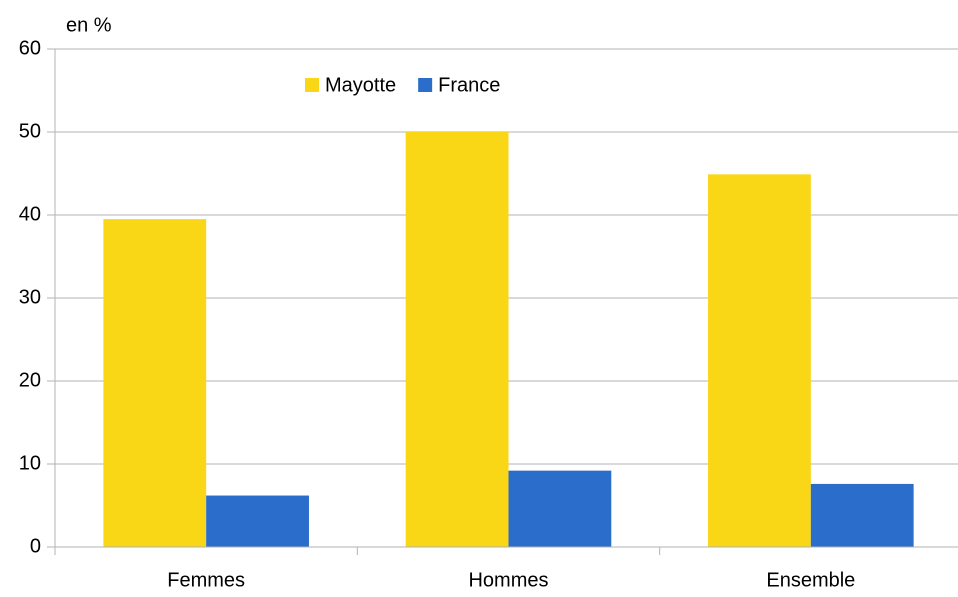 The height and width of the screenshot is (597, 958). I want to click on legend-label: Mayotte, so click(360, 85).